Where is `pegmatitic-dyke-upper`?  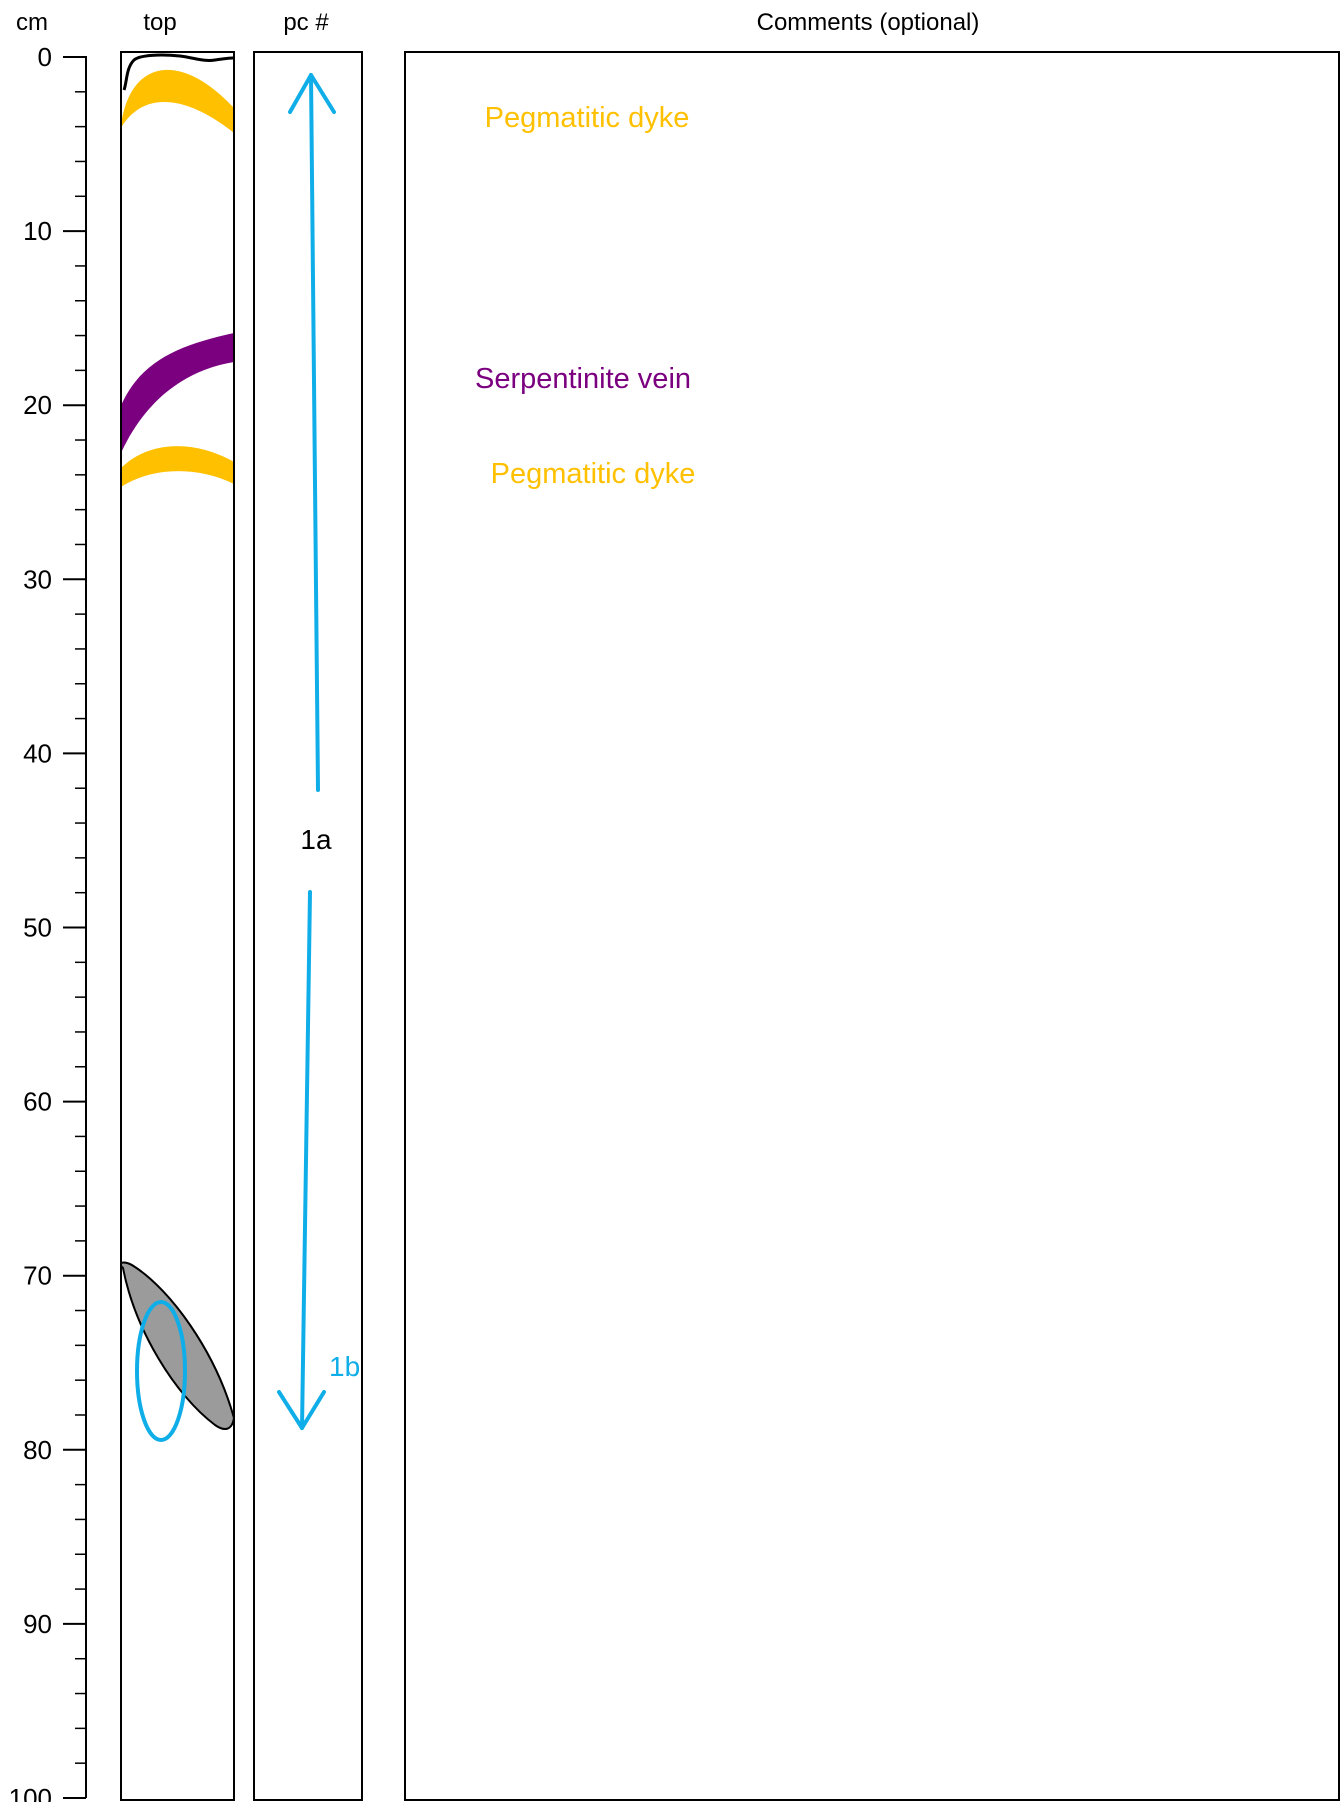
pegmatitic-dyke-upper is located at coordinates (177, 101).